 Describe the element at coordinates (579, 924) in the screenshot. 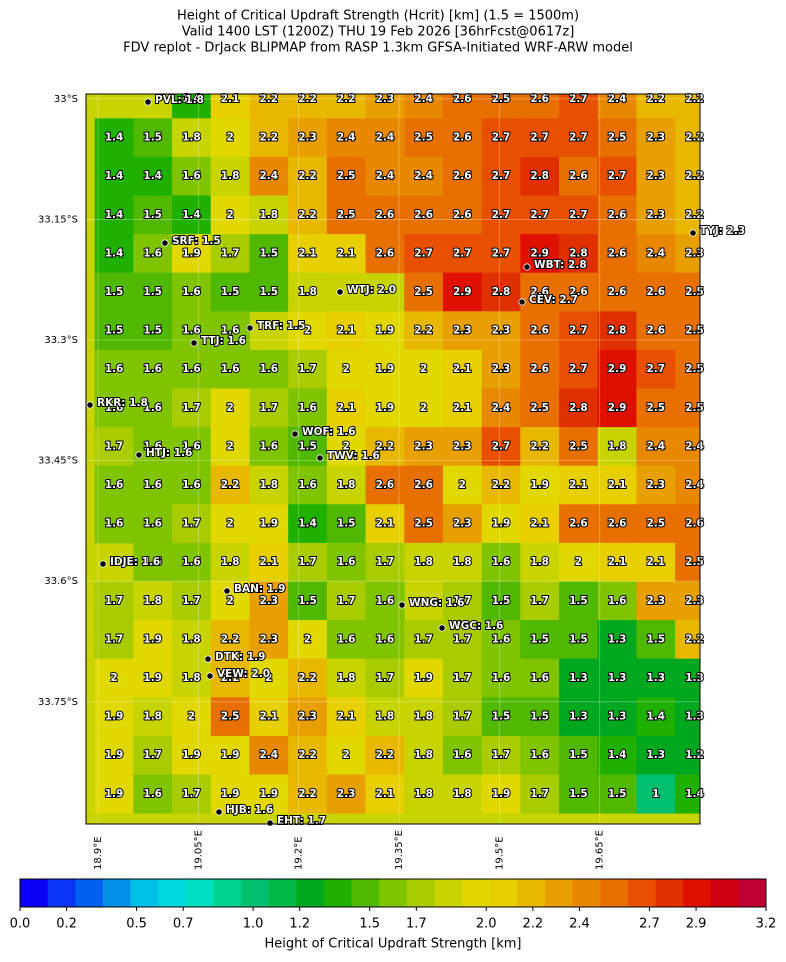

I see `colorbar-tick-label: 2.4` at that location.